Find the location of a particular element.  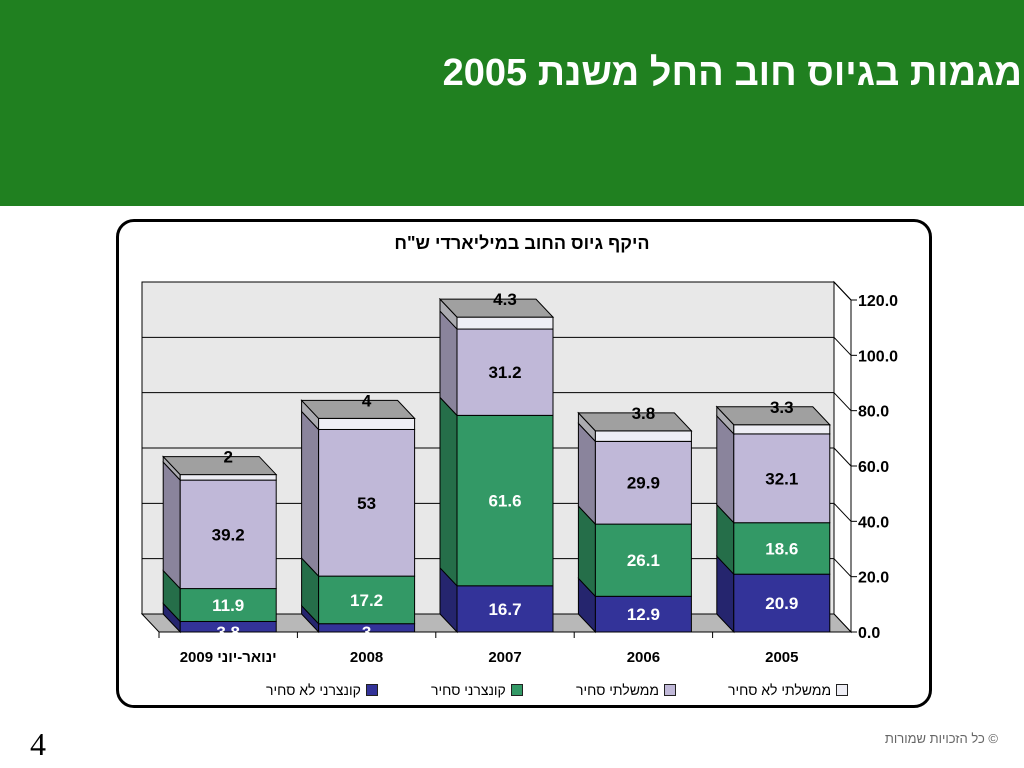

legend-item-tradable-corporate: קונצרני סחיר is located at coordinates (477, 690).